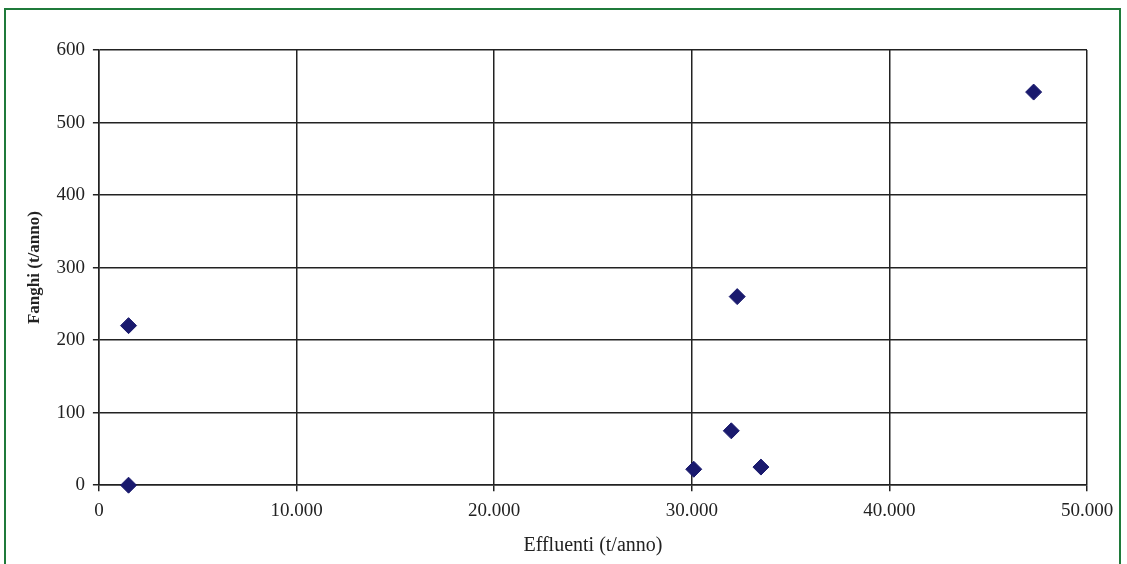 Image resolution: width=1127 pixels, height=564 pixels. Describe the element at coordinates (70, 266) in the screenshot. I see `y-tick-label: 300` at that location.